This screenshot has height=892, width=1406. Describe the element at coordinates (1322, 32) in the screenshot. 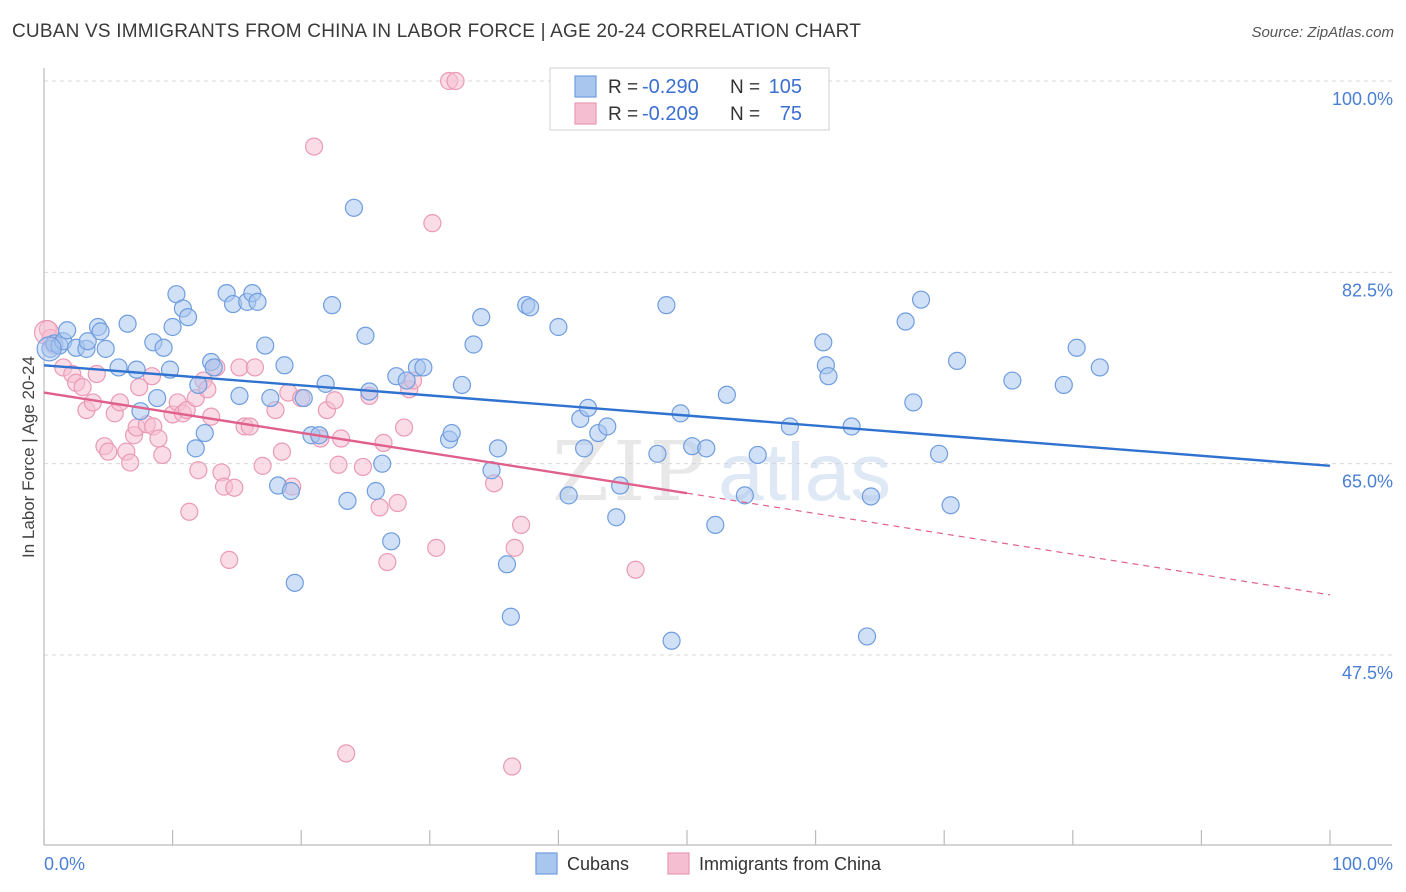

I see `chart-source: Source: ZipAtlas.com` at that location.